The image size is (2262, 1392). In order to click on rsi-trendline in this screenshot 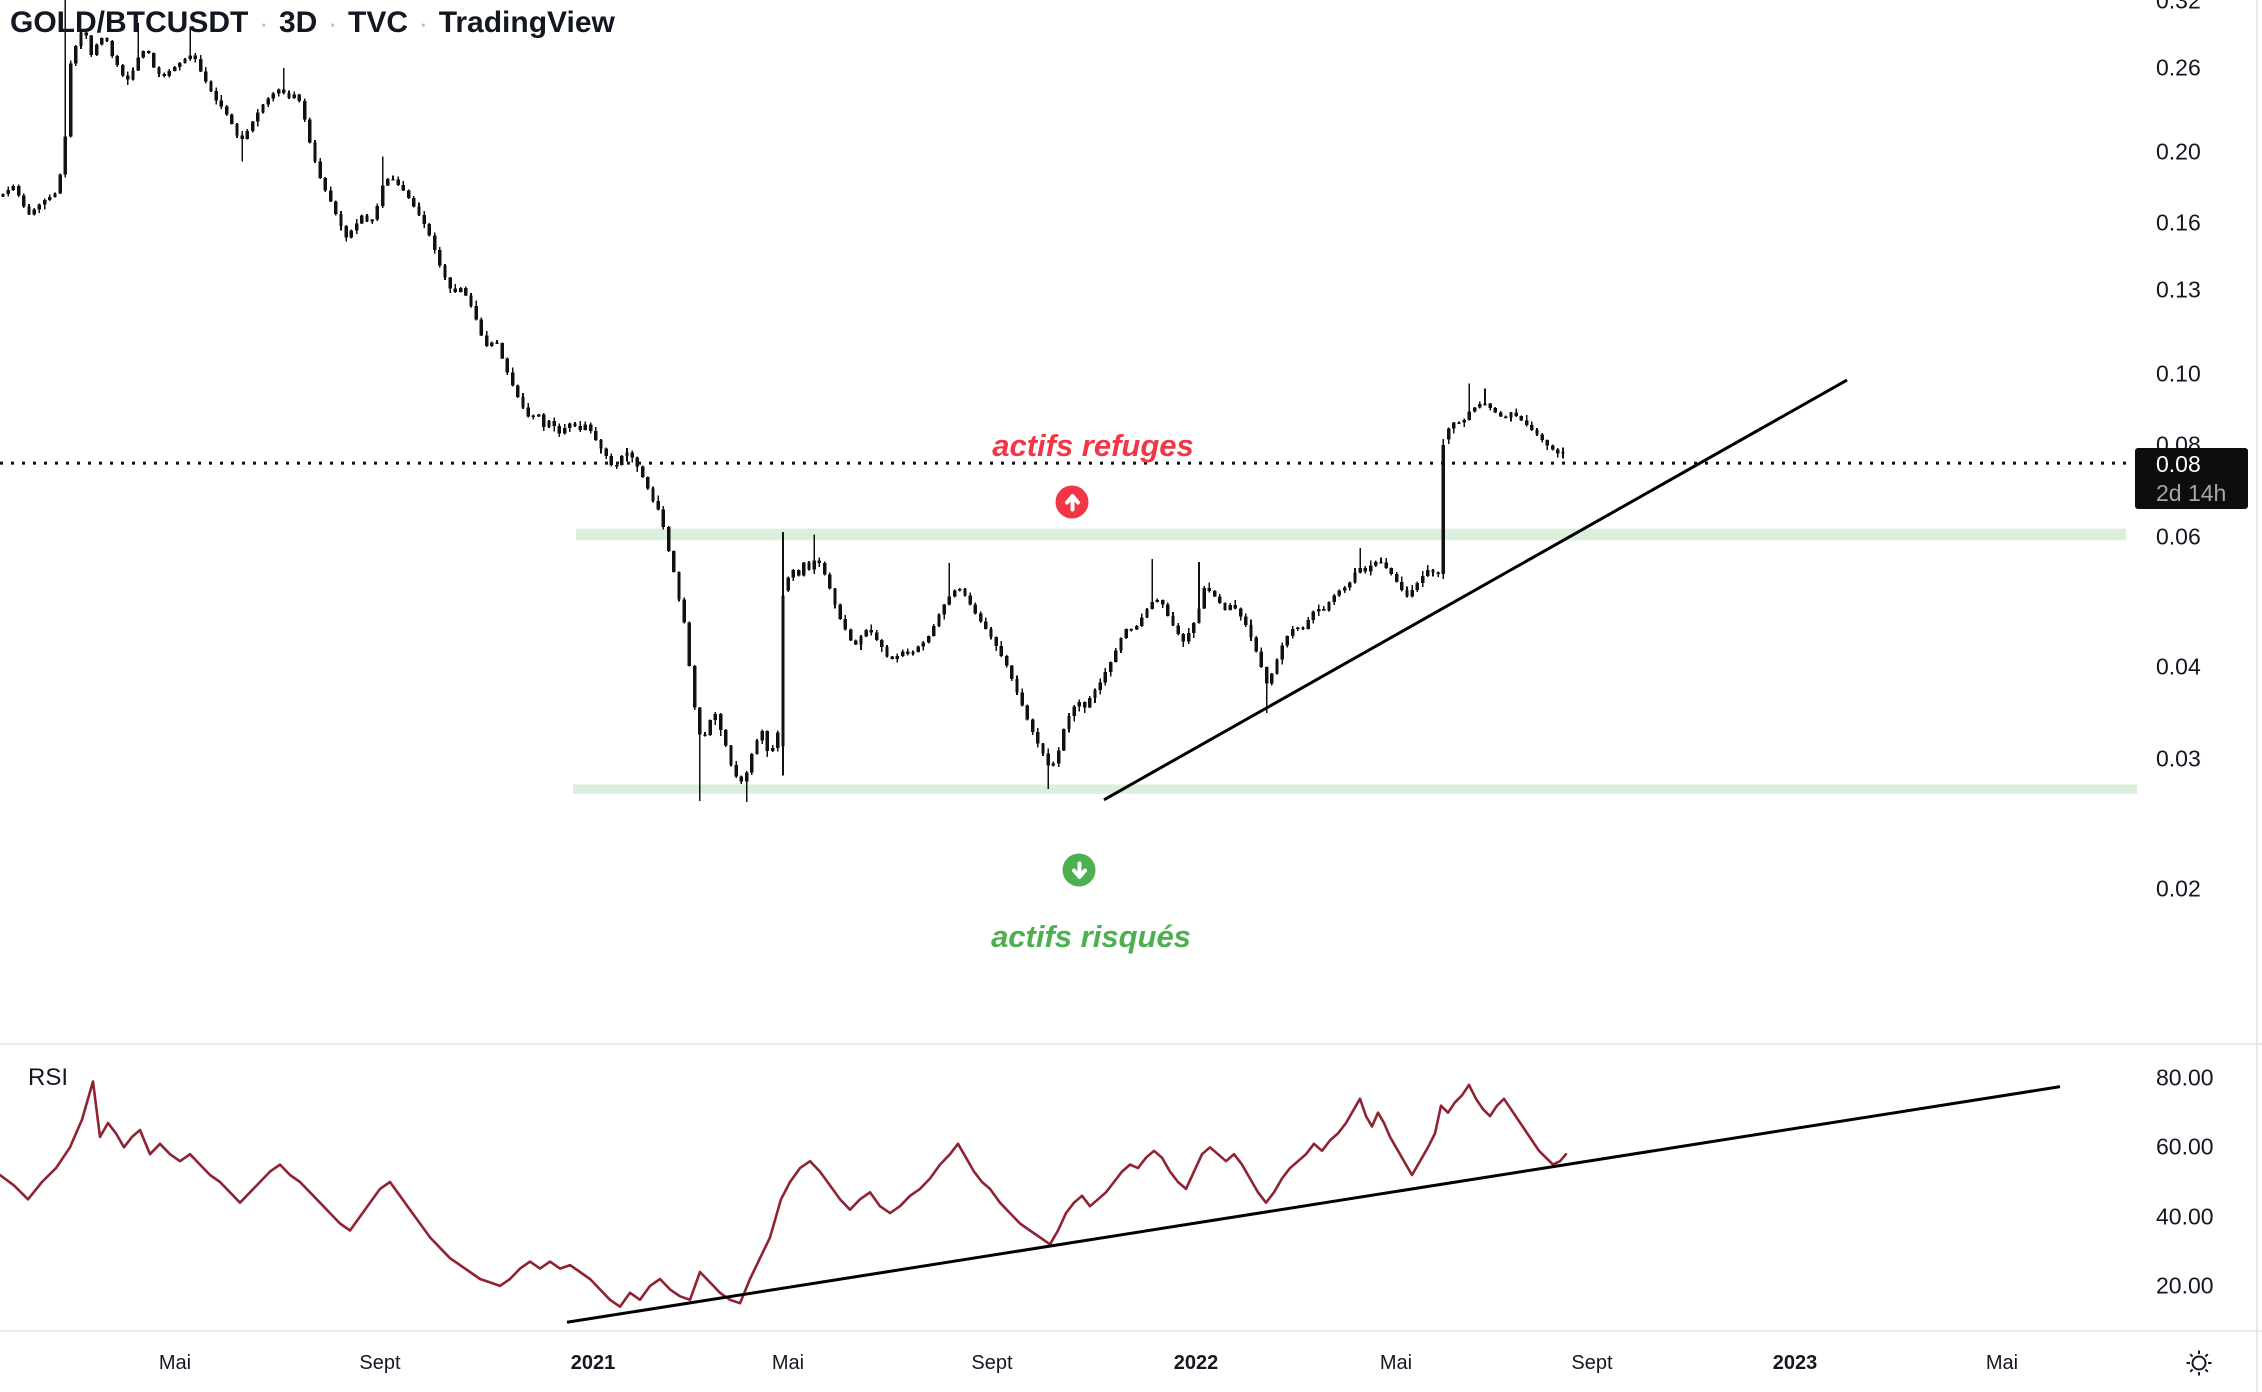, I will do `click(1313, 1204)`.